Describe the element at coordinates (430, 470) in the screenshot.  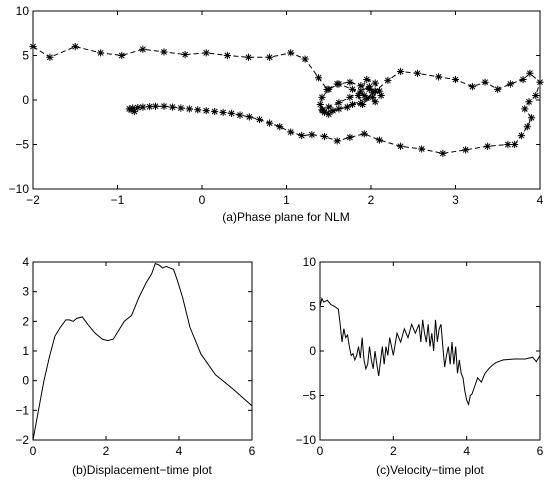
I see `velocity-caption: (c)Velocity−time plot` at that location.